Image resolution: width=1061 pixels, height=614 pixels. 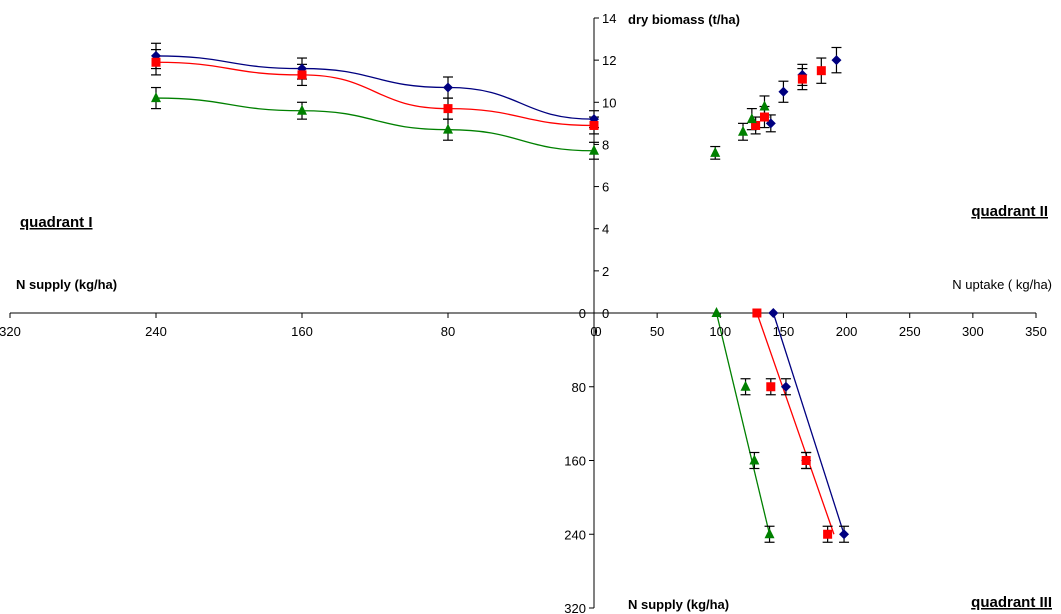 What do you see at coordinates (593, 331) in the screenshot?
I see `left-supply-tick-label: 0` at bounding box center [593, 331].